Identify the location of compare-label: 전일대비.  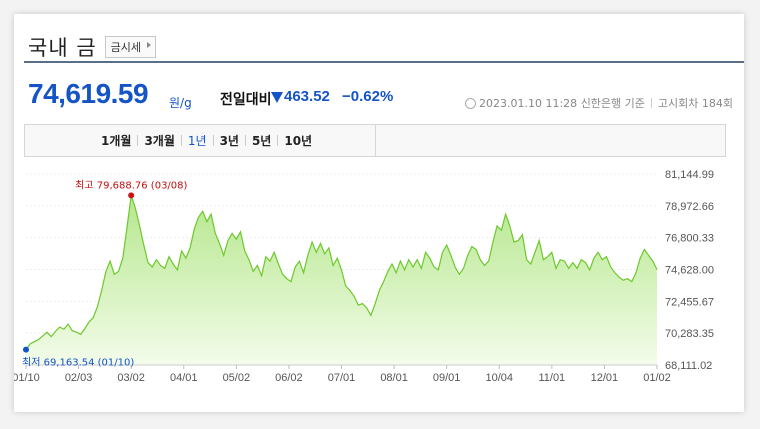
(246, 100).